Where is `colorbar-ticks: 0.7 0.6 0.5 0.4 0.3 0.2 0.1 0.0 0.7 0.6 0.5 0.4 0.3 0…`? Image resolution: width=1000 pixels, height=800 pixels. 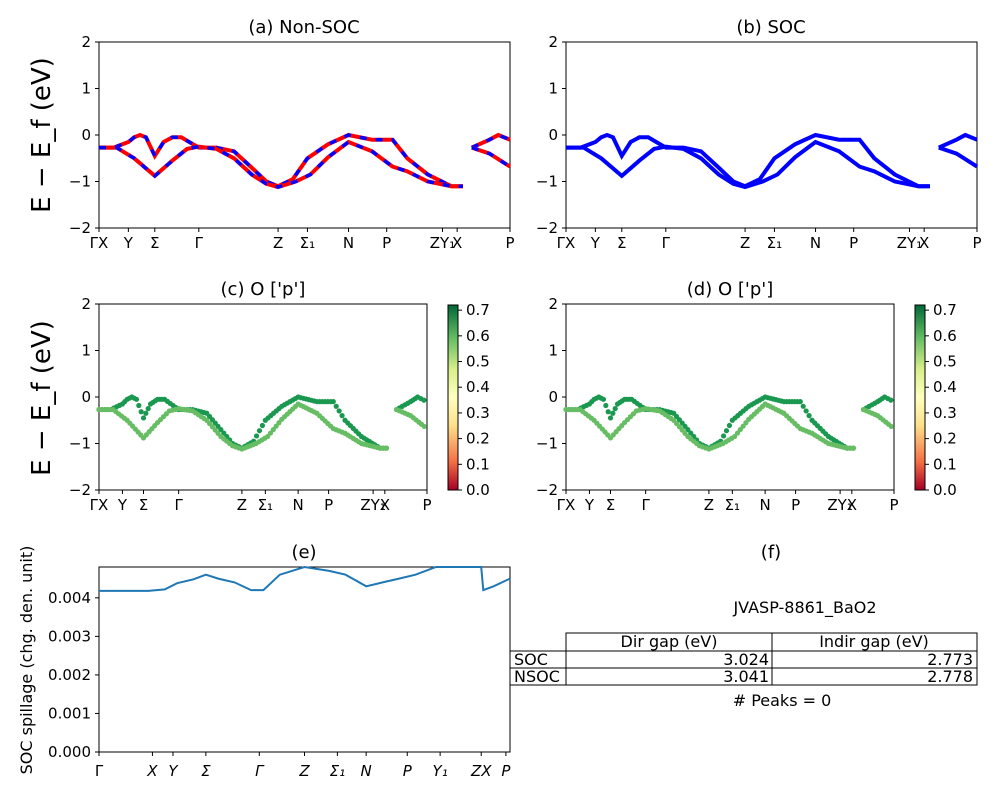
colorbar-ticks: 0.7 0.6 0.5 0.4 0.3 0.2 0.1 0.0 0.7 0.6 0.5 0.4 0.3 0… is located at coordinates (707, 400).